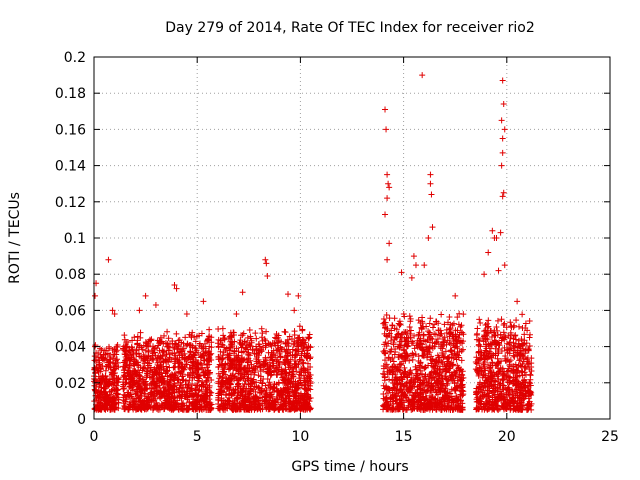 This screenshot has height=480, width=640. I want to click on x-tick-label: 5, so click(197, 437).